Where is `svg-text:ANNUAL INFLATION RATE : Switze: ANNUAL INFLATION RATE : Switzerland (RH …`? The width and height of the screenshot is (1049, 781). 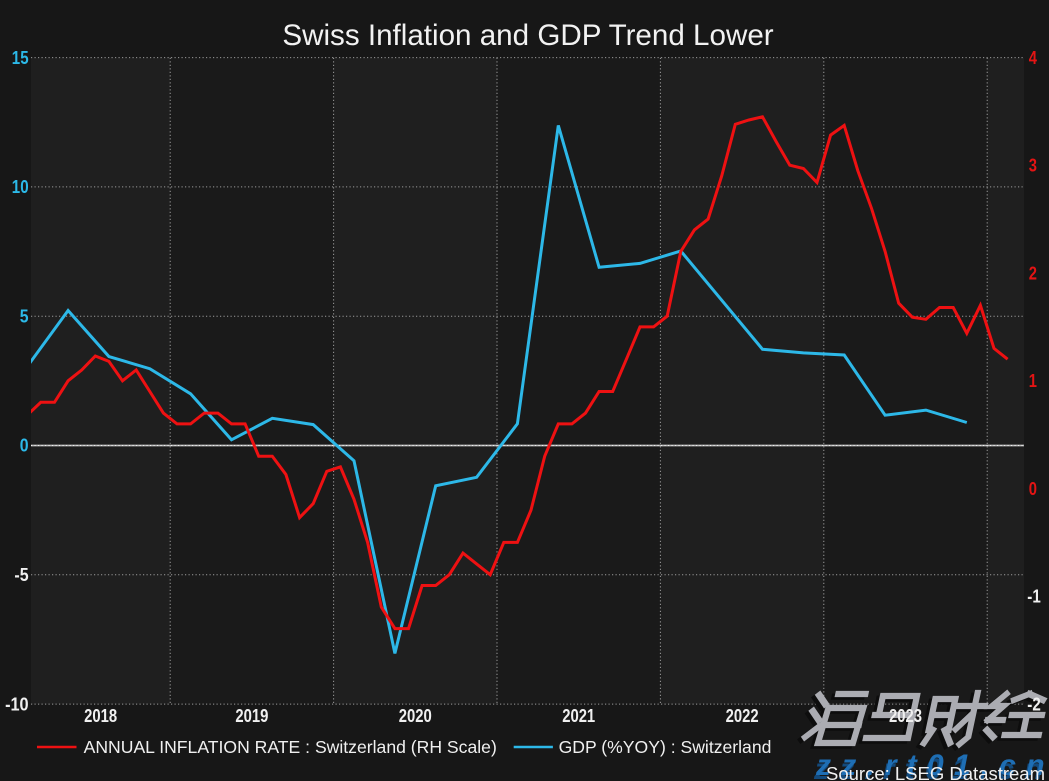
svg-text:ANNUAL INFLATION RATE : Switze: ANNUAL INFLATION RATE : Switzerland (RH … is located at coordinates (290, 747).